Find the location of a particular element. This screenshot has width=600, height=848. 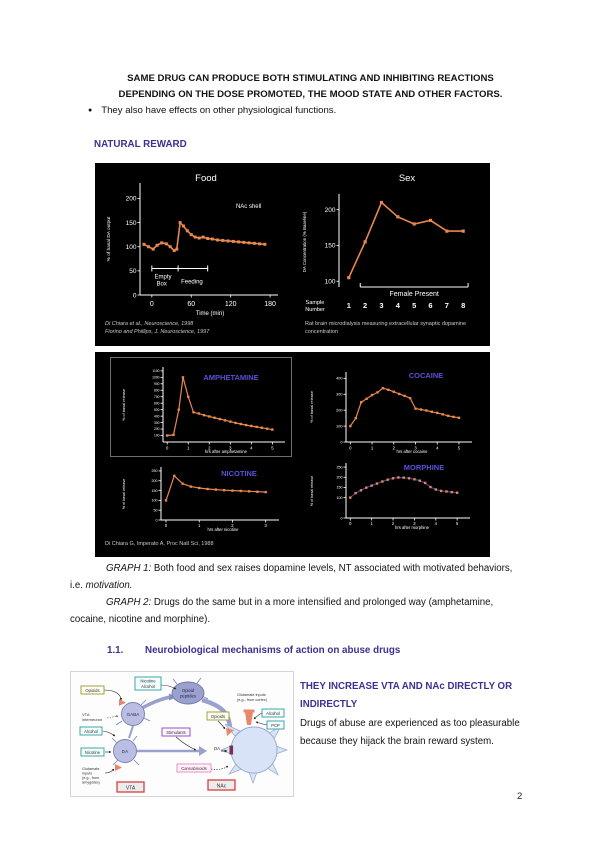

nicotine-alcohol-label: Nicotine Alcohol is located at coordinates (148, 683).